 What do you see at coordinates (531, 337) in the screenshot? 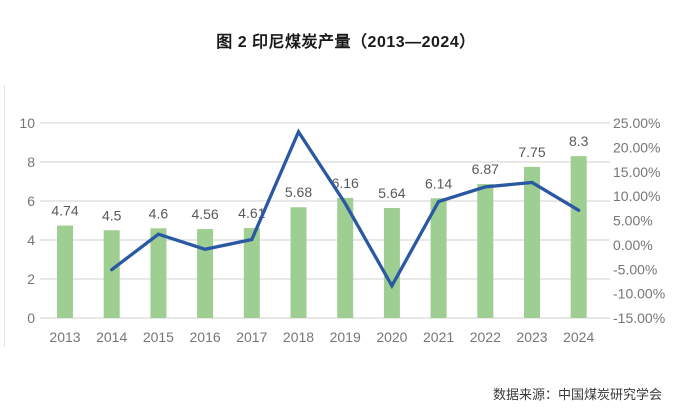
I see `x-axis-label: 2023` at bounding box center [531, 337].